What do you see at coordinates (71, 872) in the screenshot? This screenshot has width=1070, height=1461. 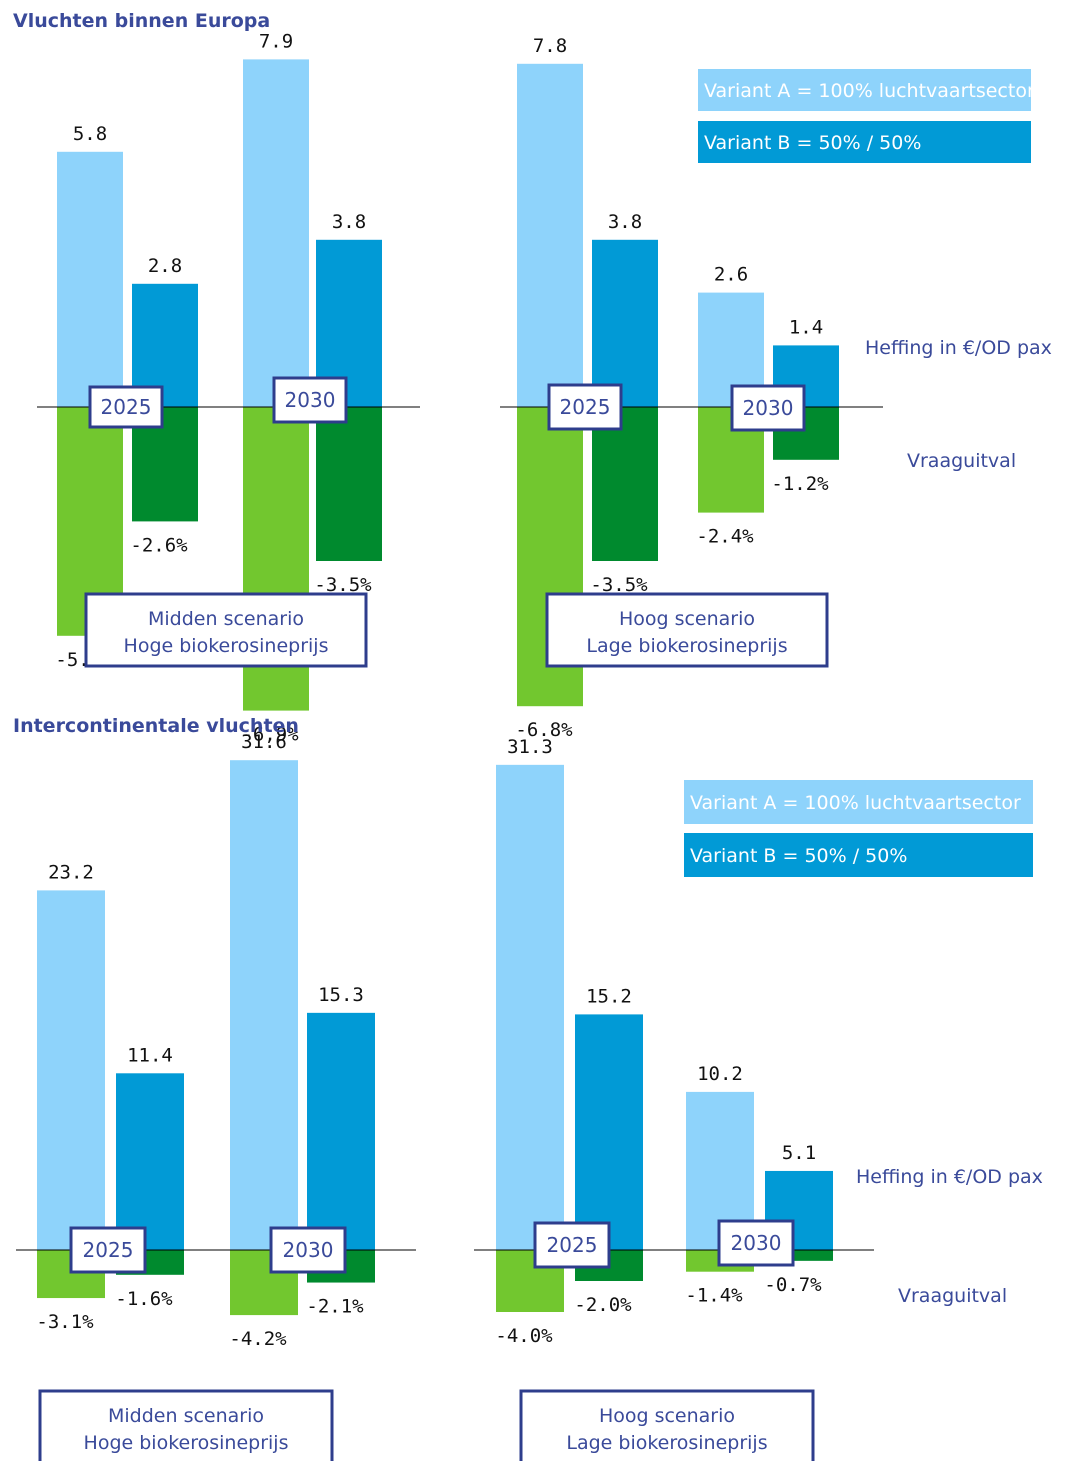 I see `heffing-value-label: 23.2` at bounding box center [71, 872].